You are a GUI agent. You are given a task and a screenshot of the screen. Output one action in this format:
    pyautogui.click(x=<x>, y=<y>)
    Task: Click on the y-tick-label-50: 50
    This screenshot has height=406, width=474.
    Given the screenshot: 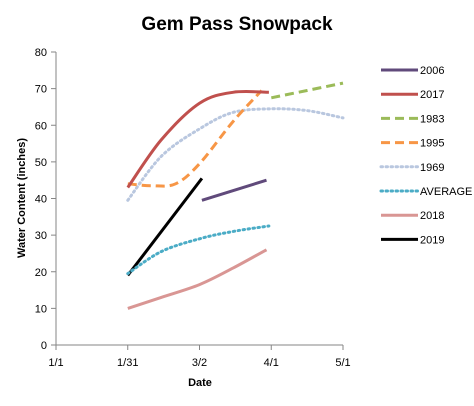 What is the action you would take?
    pyautogui.click(x=41, y=163)
    